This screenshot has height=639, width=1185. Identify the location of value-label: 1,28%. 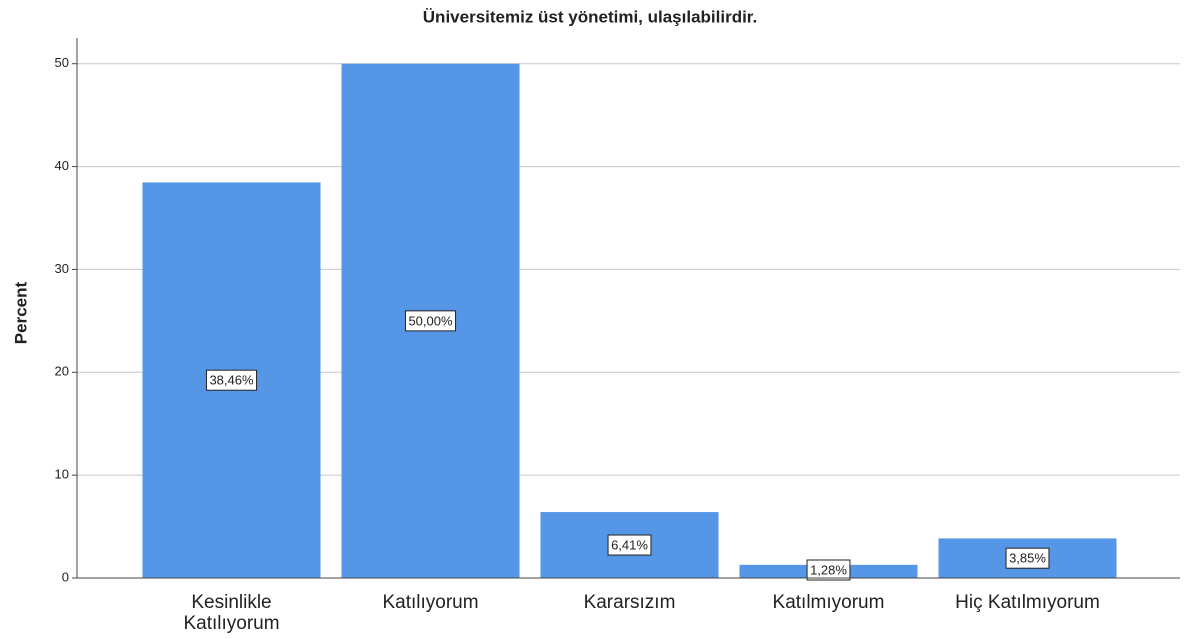
(828, 569).